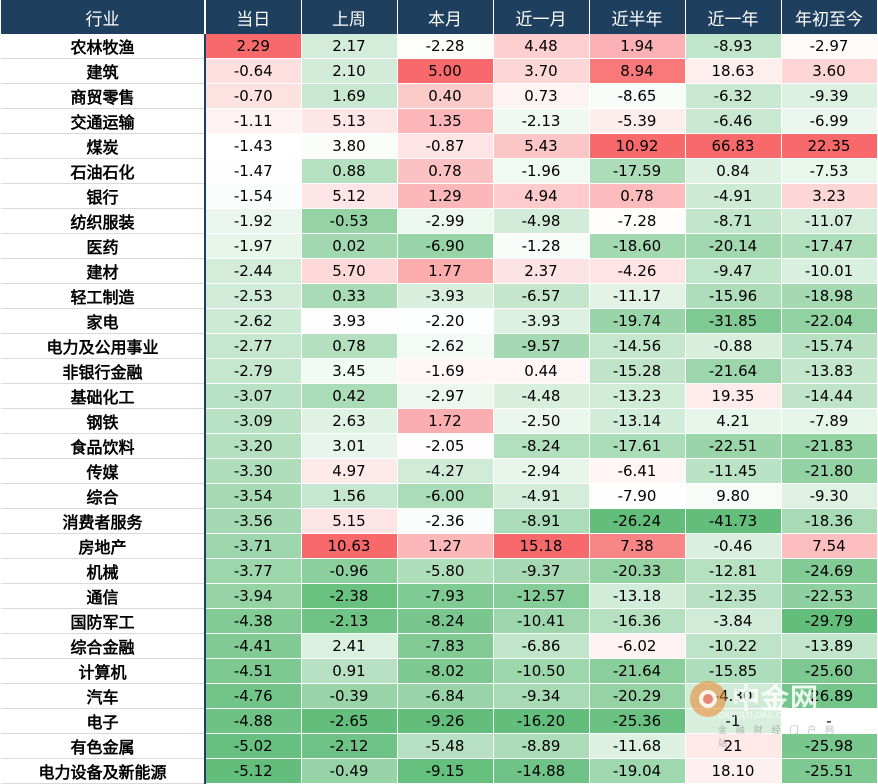  I want to click on value-cell: -1, so click(733, 721).